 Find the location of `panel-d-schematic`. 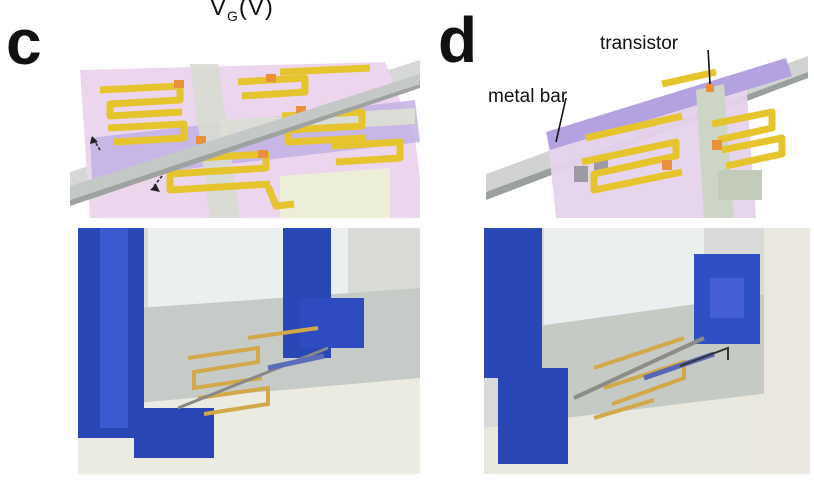

panel-d-schematic is located at coordinates (647, 134).